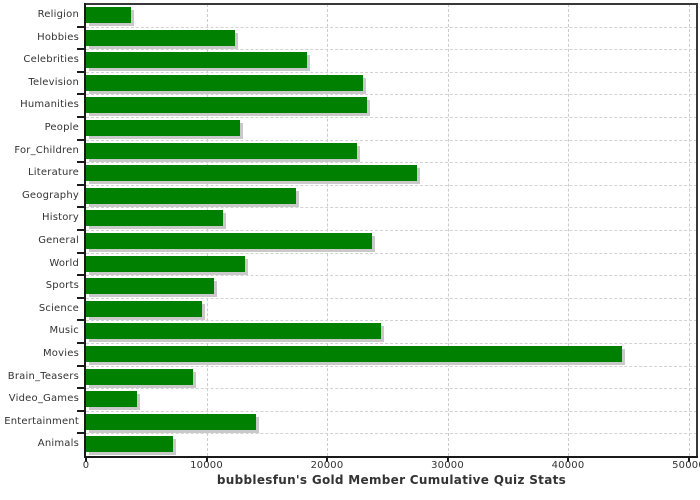 This screenshot has width=700, height=500. What do you see at coordinates (391, 95) in the screenshot?
I see `row-gridline-humanities` at bounding box center [391, 95].